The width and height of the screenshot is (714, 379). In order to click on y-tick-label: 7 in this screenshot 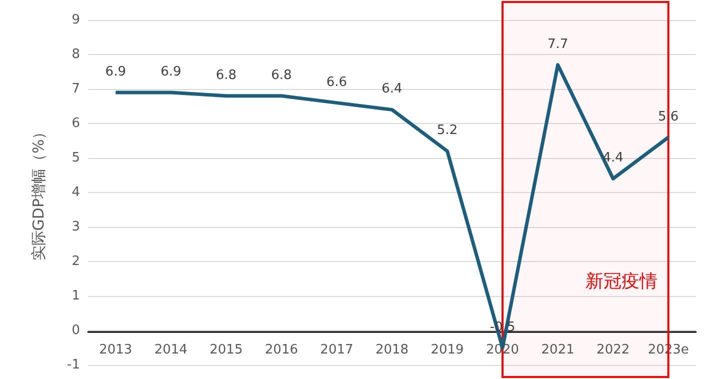, I will do `click(76, 89)`.